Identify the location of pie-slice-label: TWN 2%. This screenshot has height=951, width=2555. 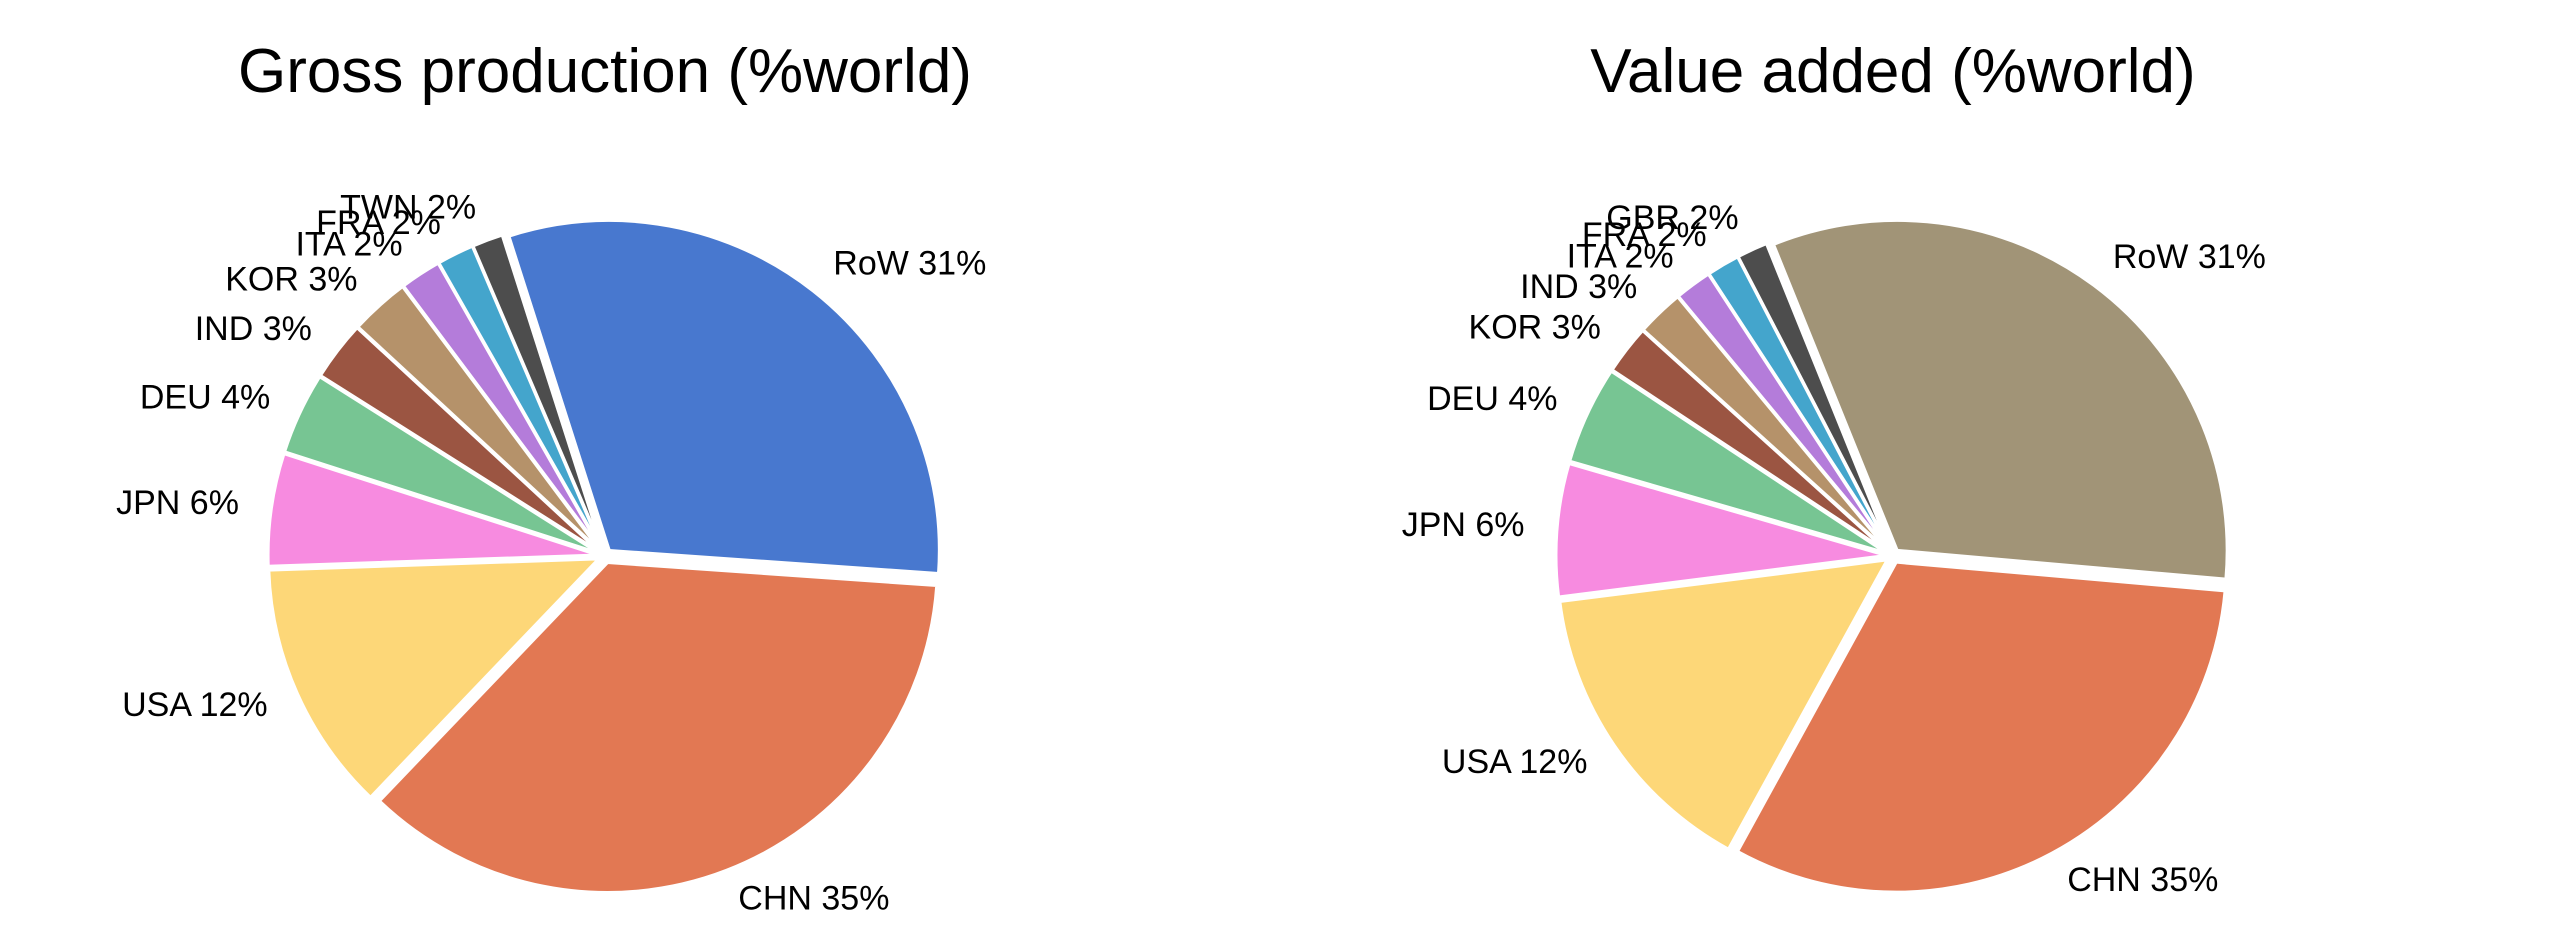
(408, 208).